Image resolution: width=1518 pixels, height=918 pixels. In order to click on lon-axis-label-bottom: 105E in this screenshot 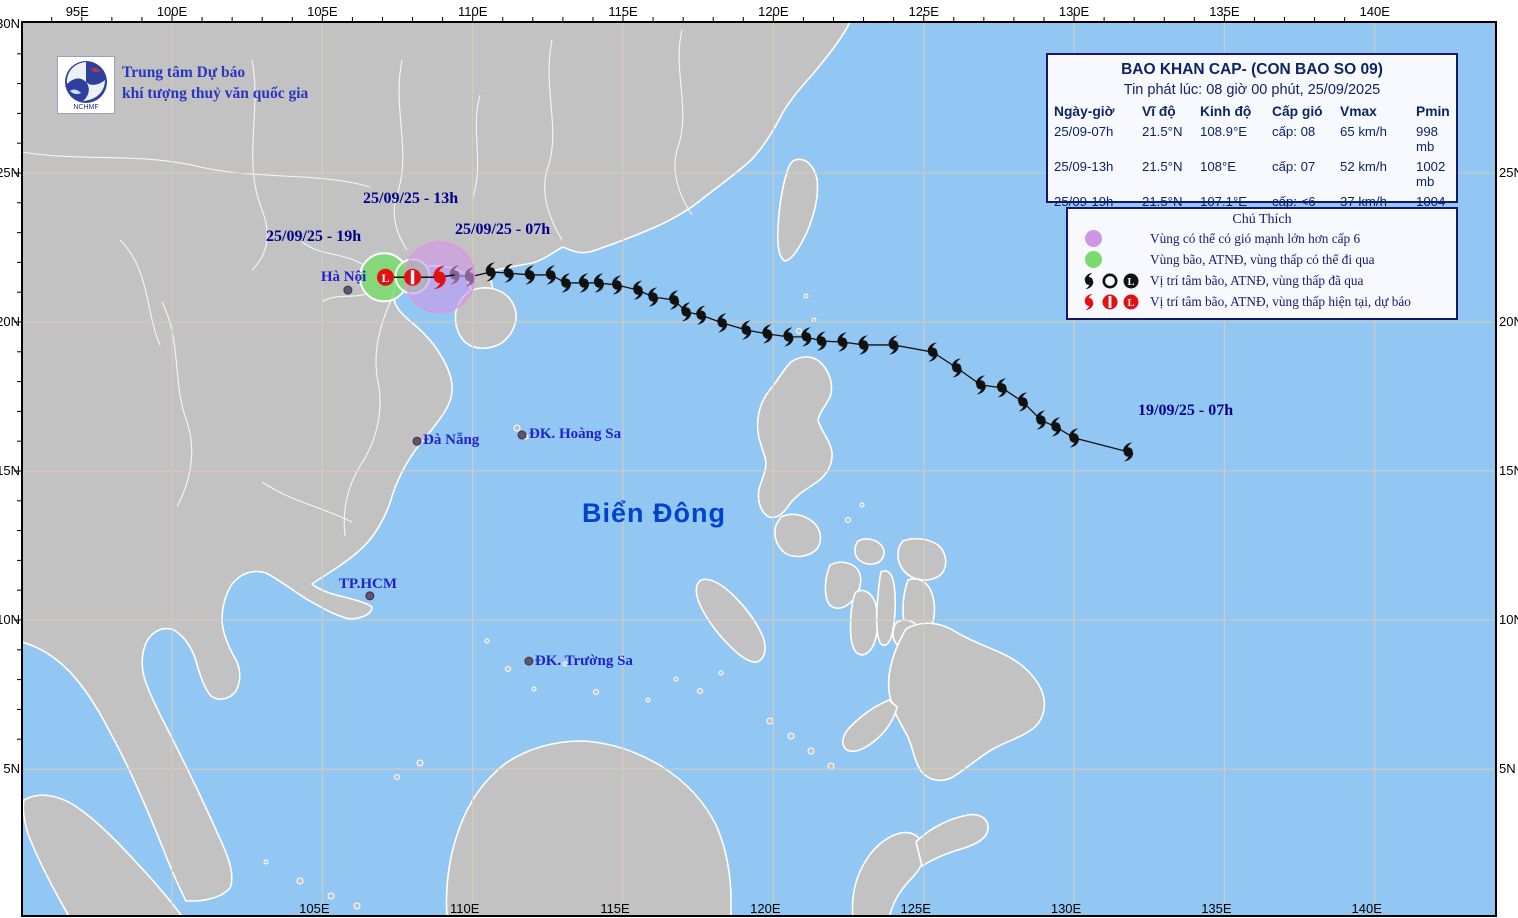, I will do `click(314, 908)`.